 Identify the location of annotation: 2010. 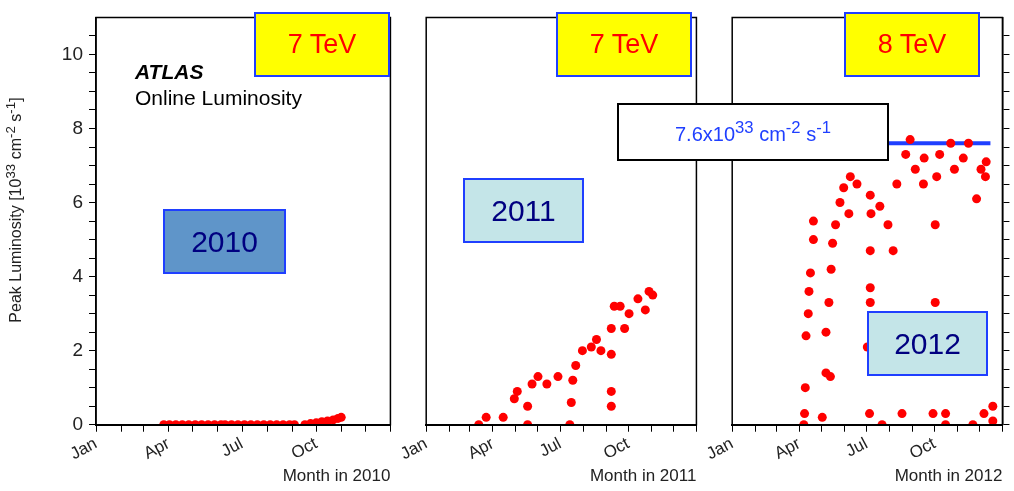
(224, 241).